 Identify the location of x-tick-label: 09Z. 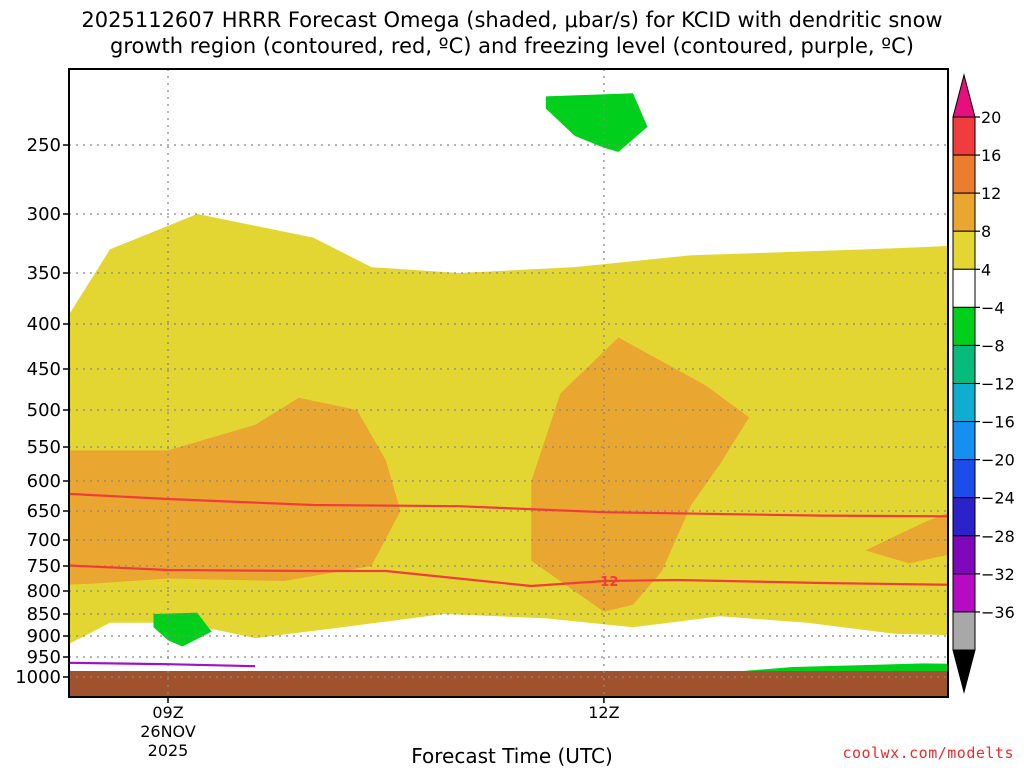
(167, 712).